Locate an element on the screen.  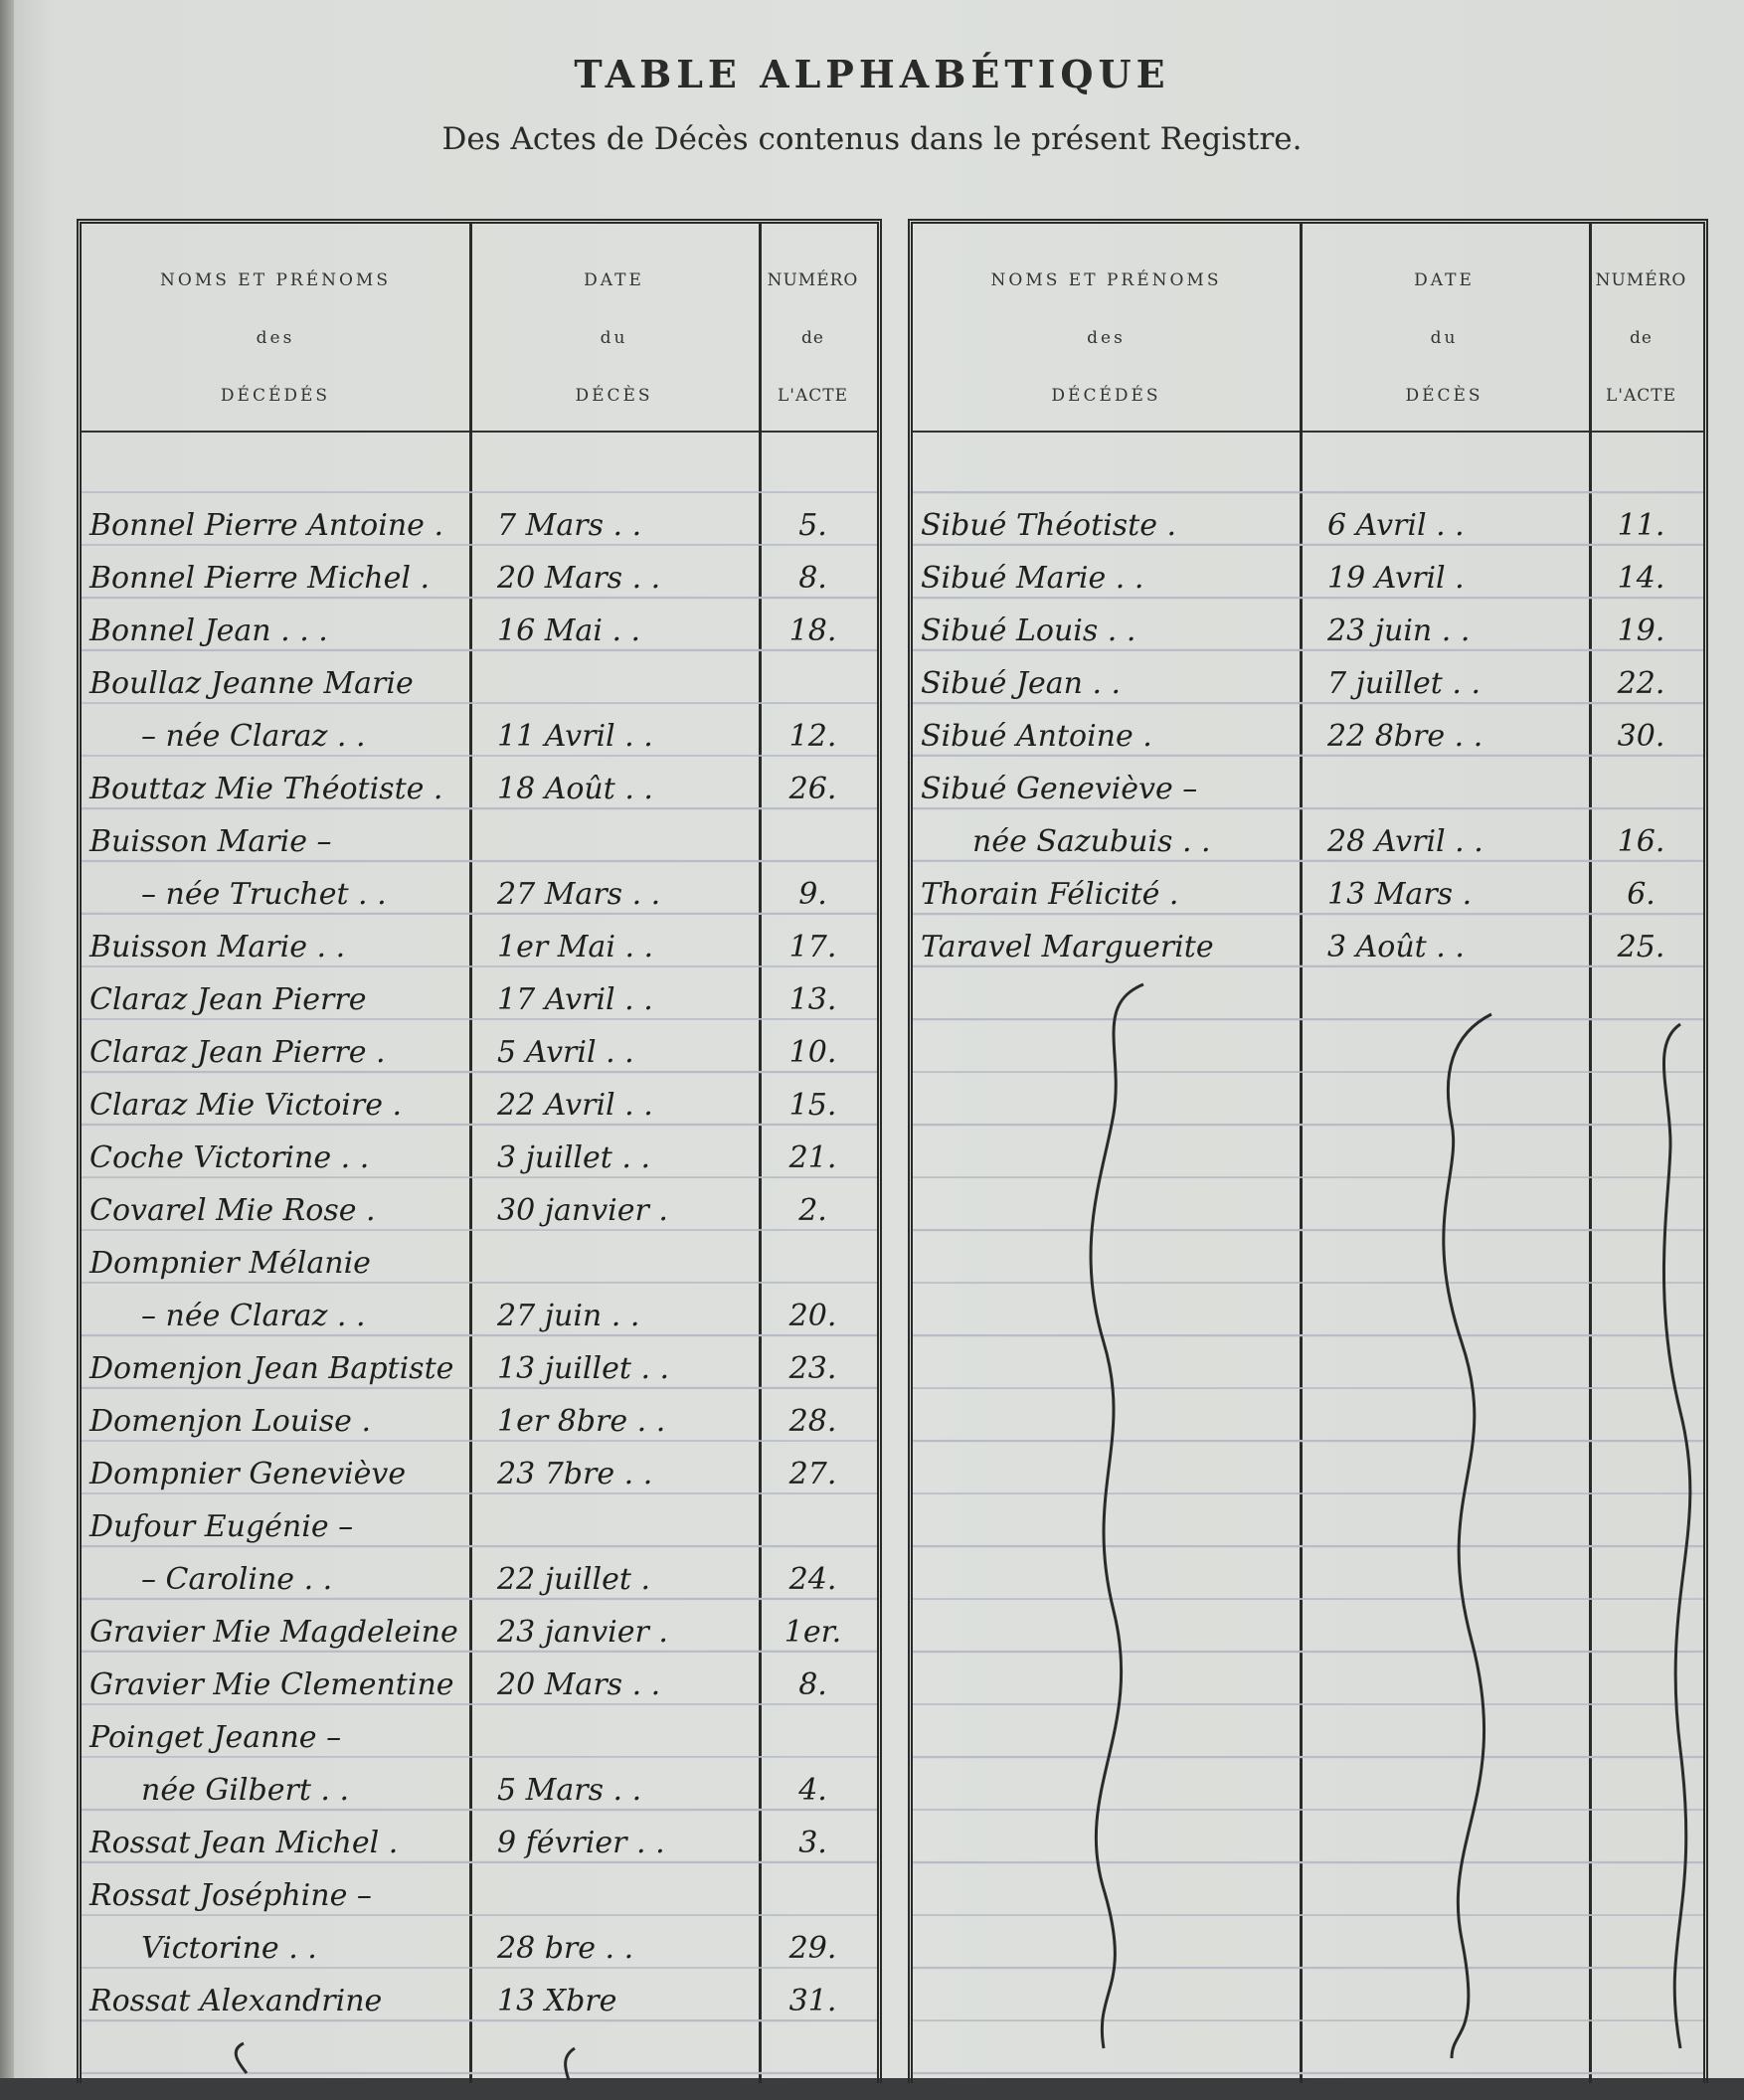
deceased-name: – née Truchet . . is located at coordinates (264, 894).